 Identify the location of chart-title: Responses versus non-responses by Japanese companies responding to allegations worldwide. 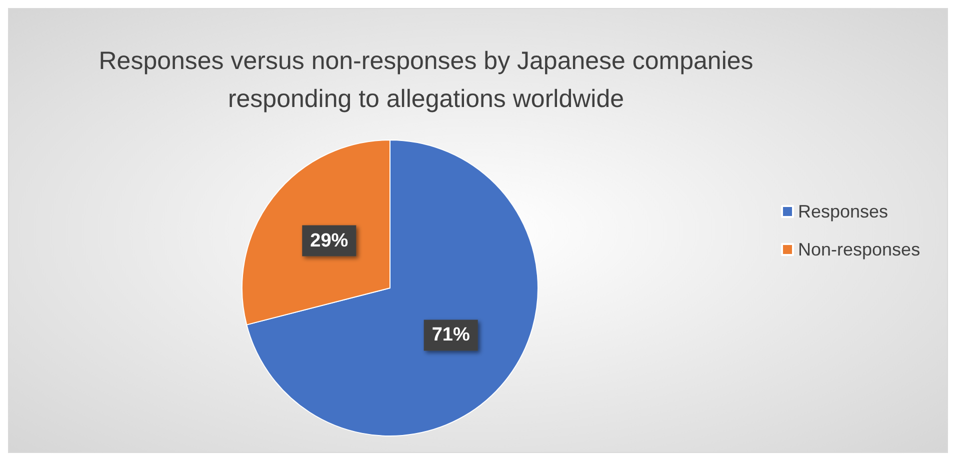
(426, 80).